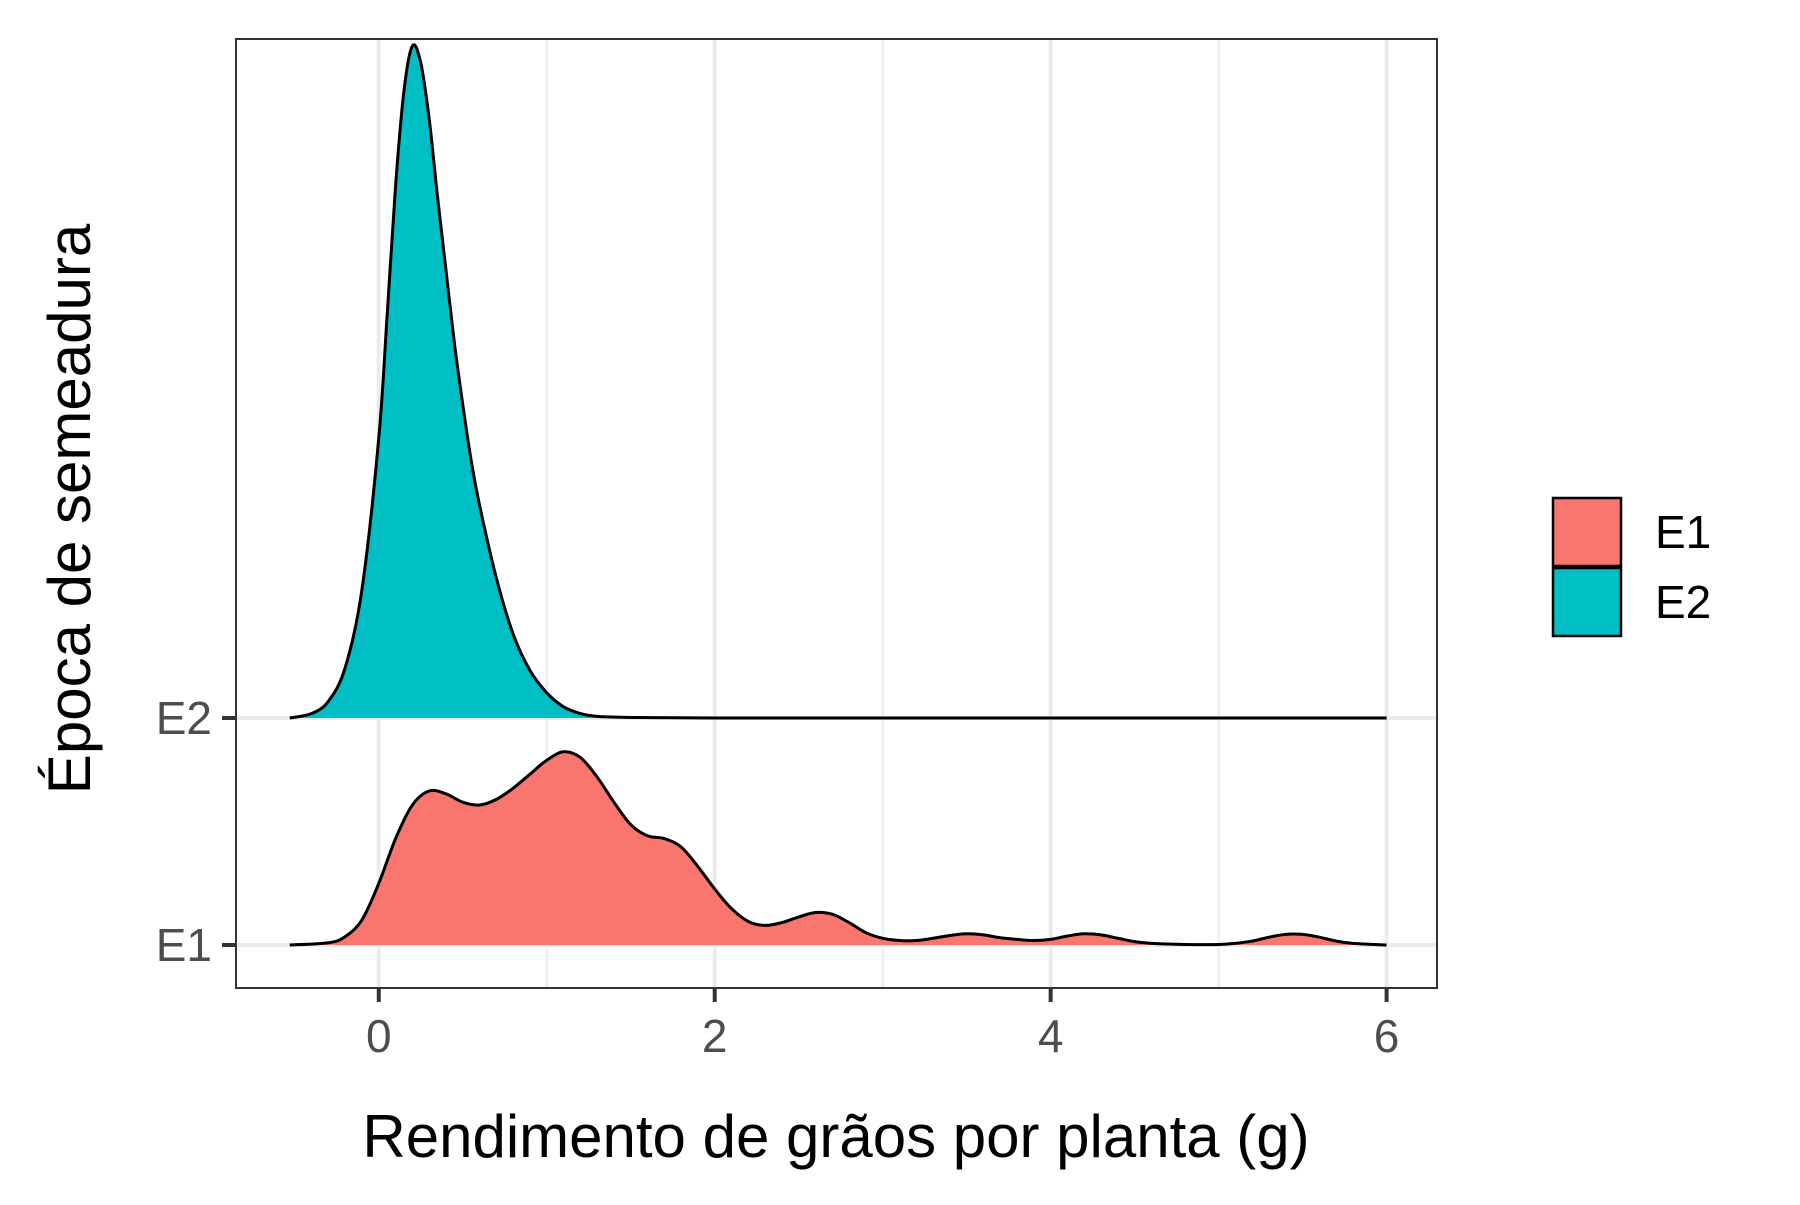 This screenshot has width=1800, height=1205. What do you see at coordinates (1587, 532) in the screenshot?
I see `legend-key-e1` at bounding box center [1587, 532].